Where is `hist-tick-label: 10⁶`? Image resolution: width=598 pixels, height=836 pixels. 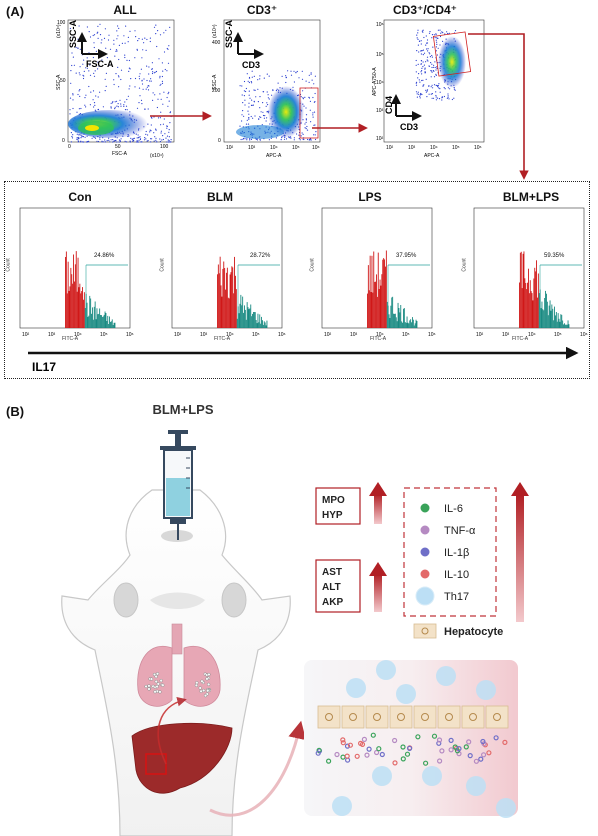 hist-tick-label: 10⁶ is located at coordinates (584, 335).